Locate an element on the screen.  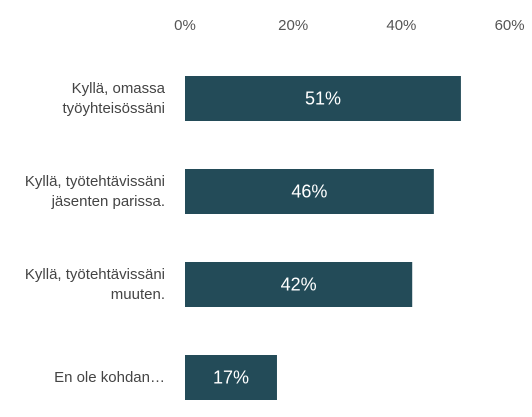
value-label: 17% is located at coordinates (231, 377).